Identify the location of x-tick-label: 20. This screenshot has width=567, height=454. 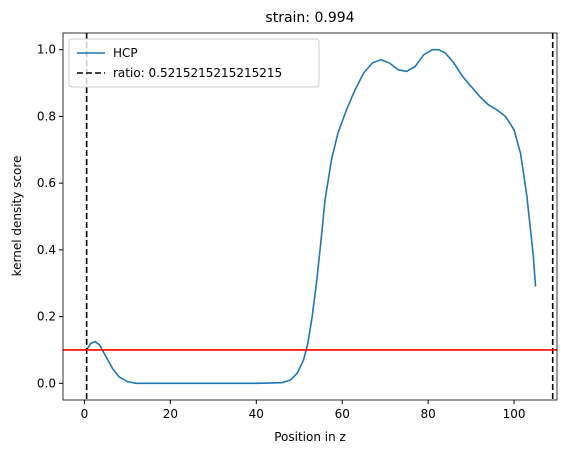
(170, 414).